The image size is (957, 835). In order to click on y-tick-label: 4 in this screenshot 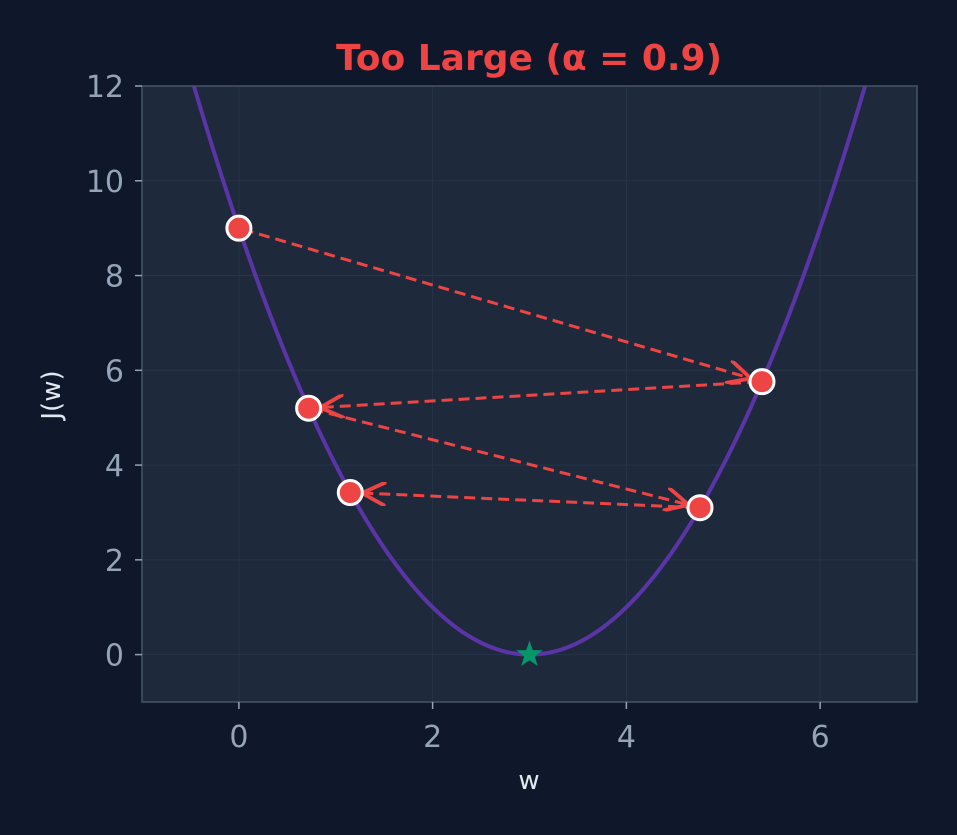, I will do `click(114, 466)`.